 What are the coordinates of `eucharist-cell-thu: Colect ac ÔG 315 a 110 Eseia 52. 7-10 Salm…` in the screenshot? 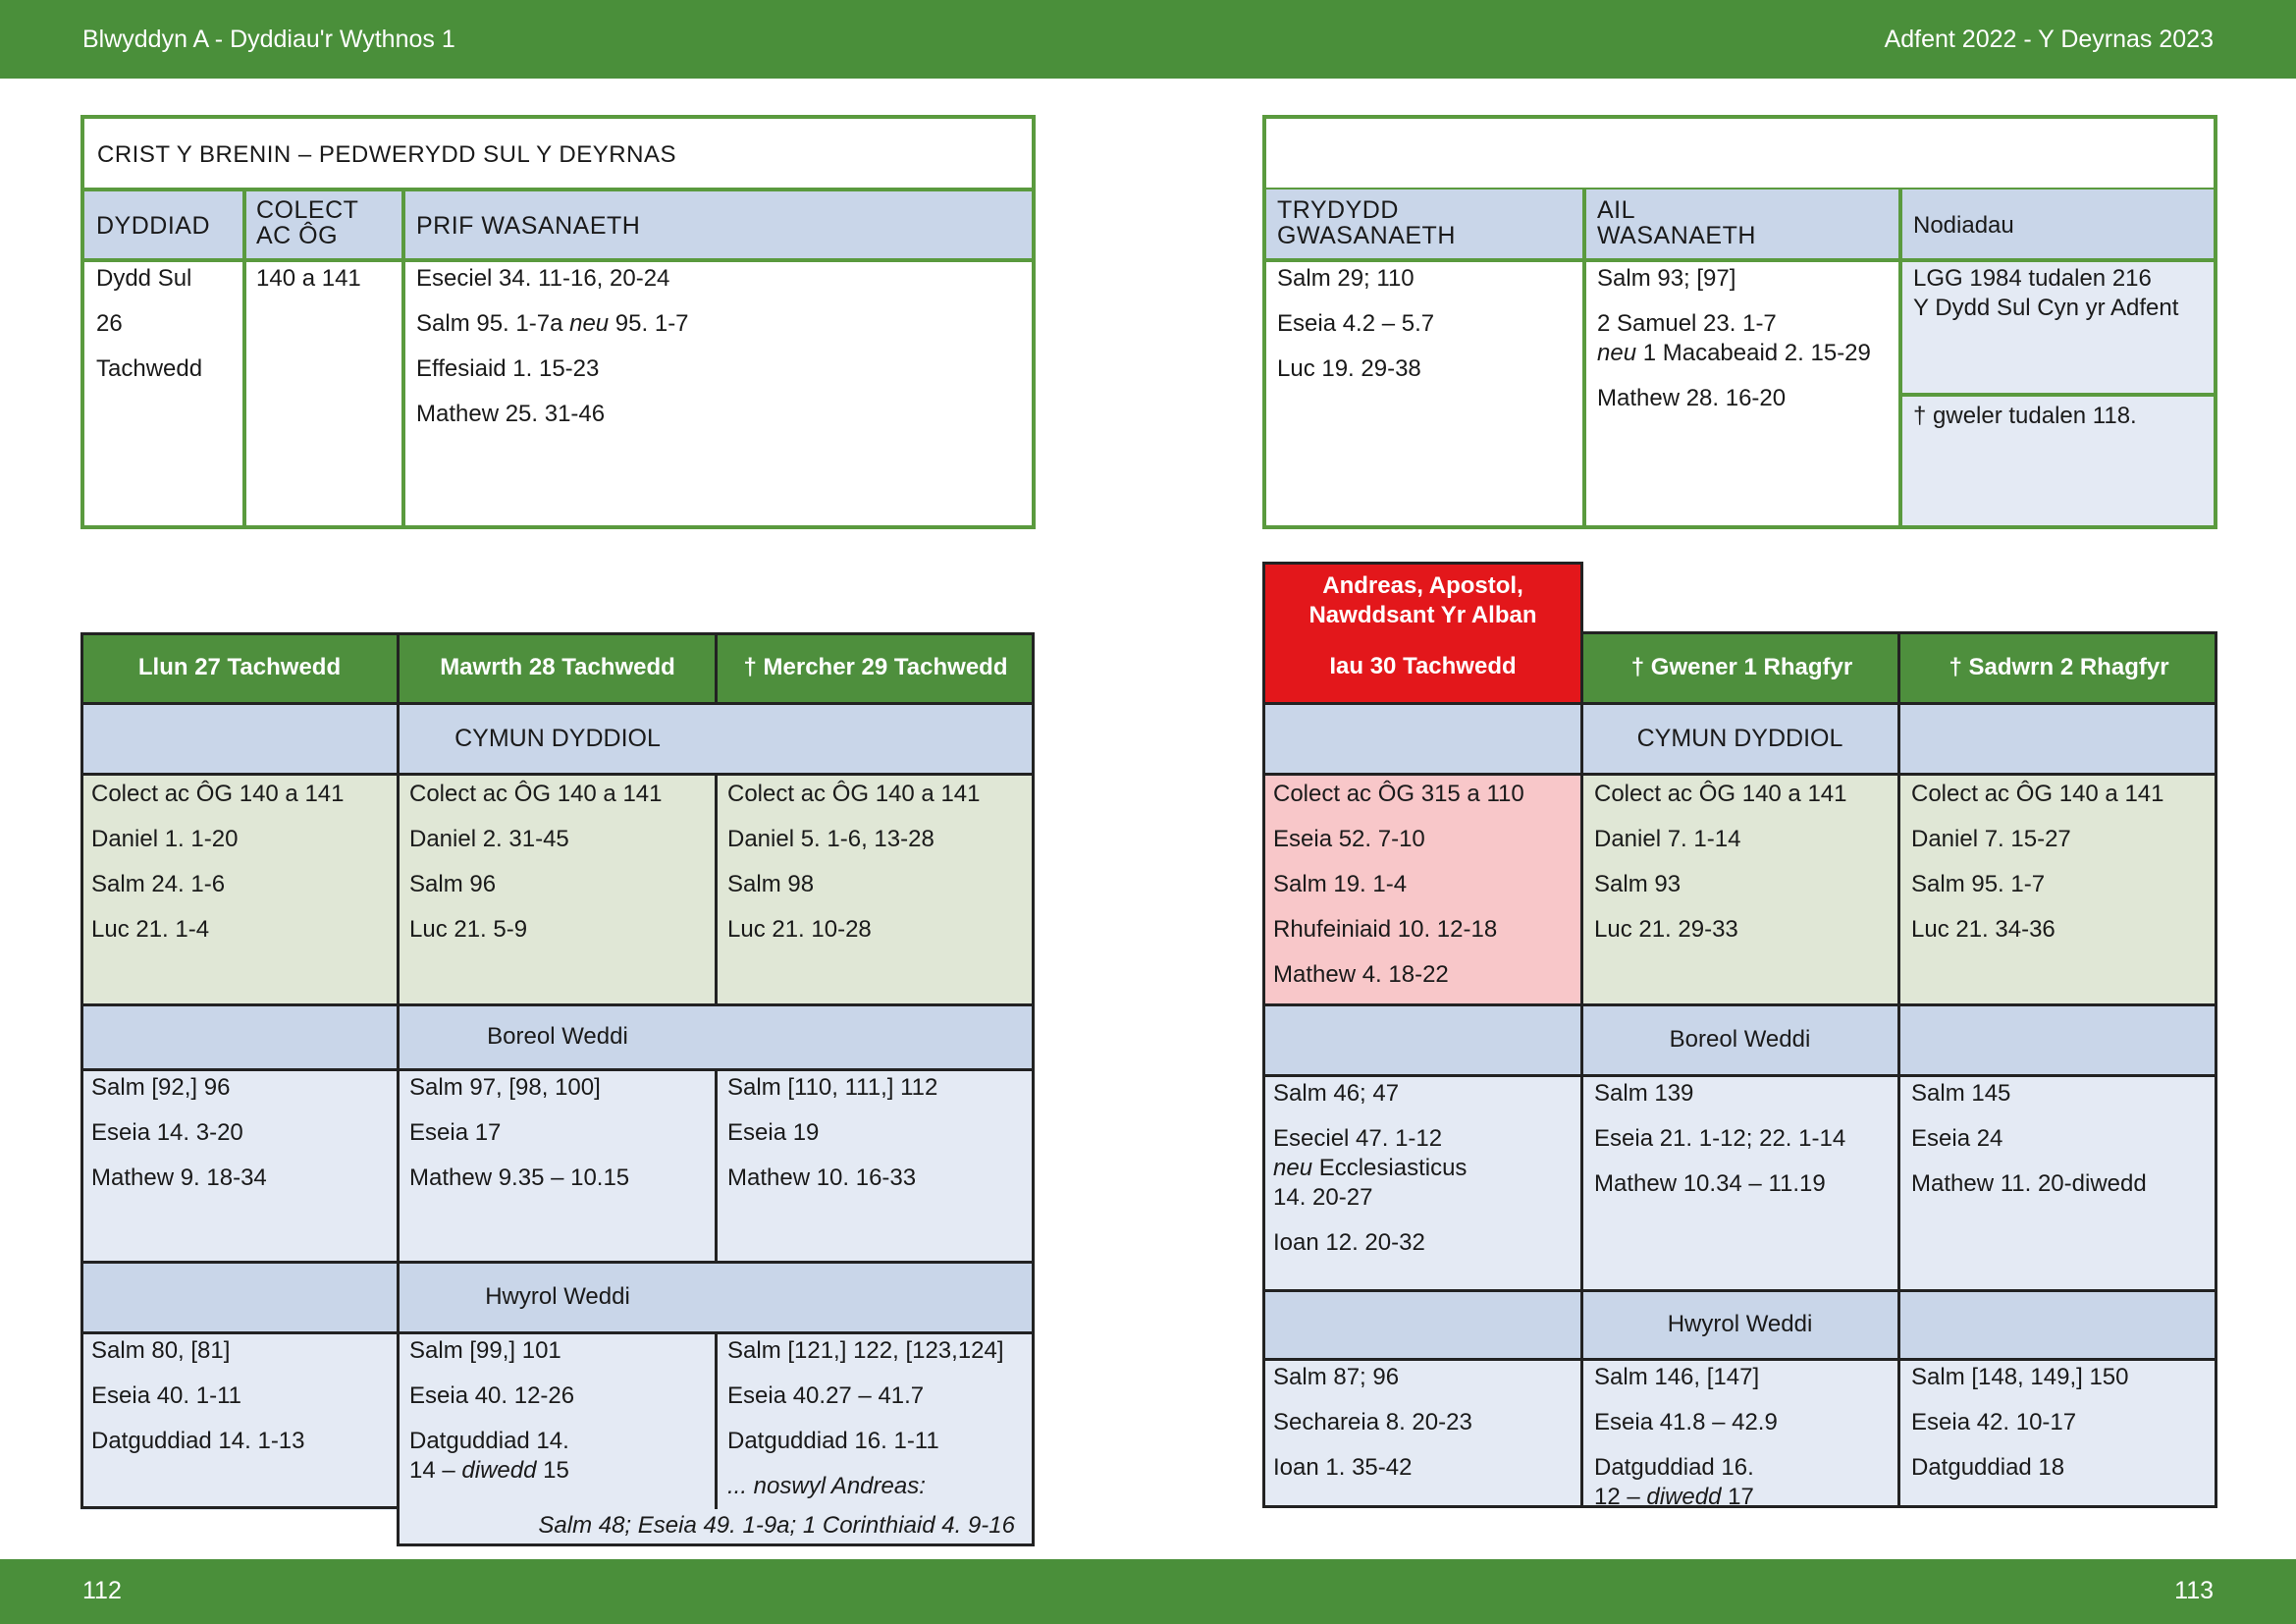 It's located at (1422, 889).